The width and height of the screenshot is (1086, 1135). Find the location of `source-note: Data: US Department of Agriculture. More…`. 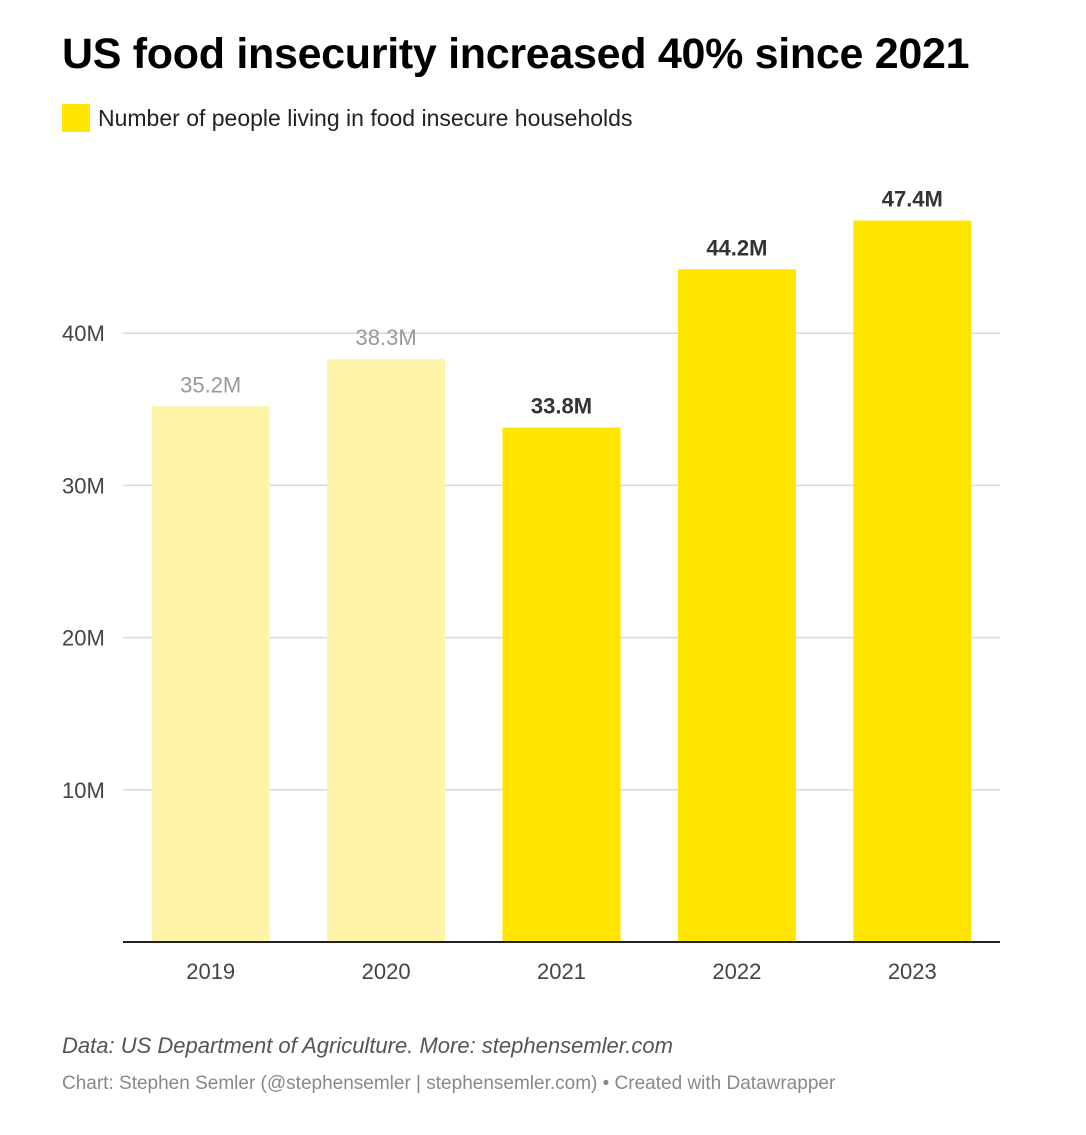

source-note: Data: US Department of Agriculture. More… is located at coordinates (367, 1045).